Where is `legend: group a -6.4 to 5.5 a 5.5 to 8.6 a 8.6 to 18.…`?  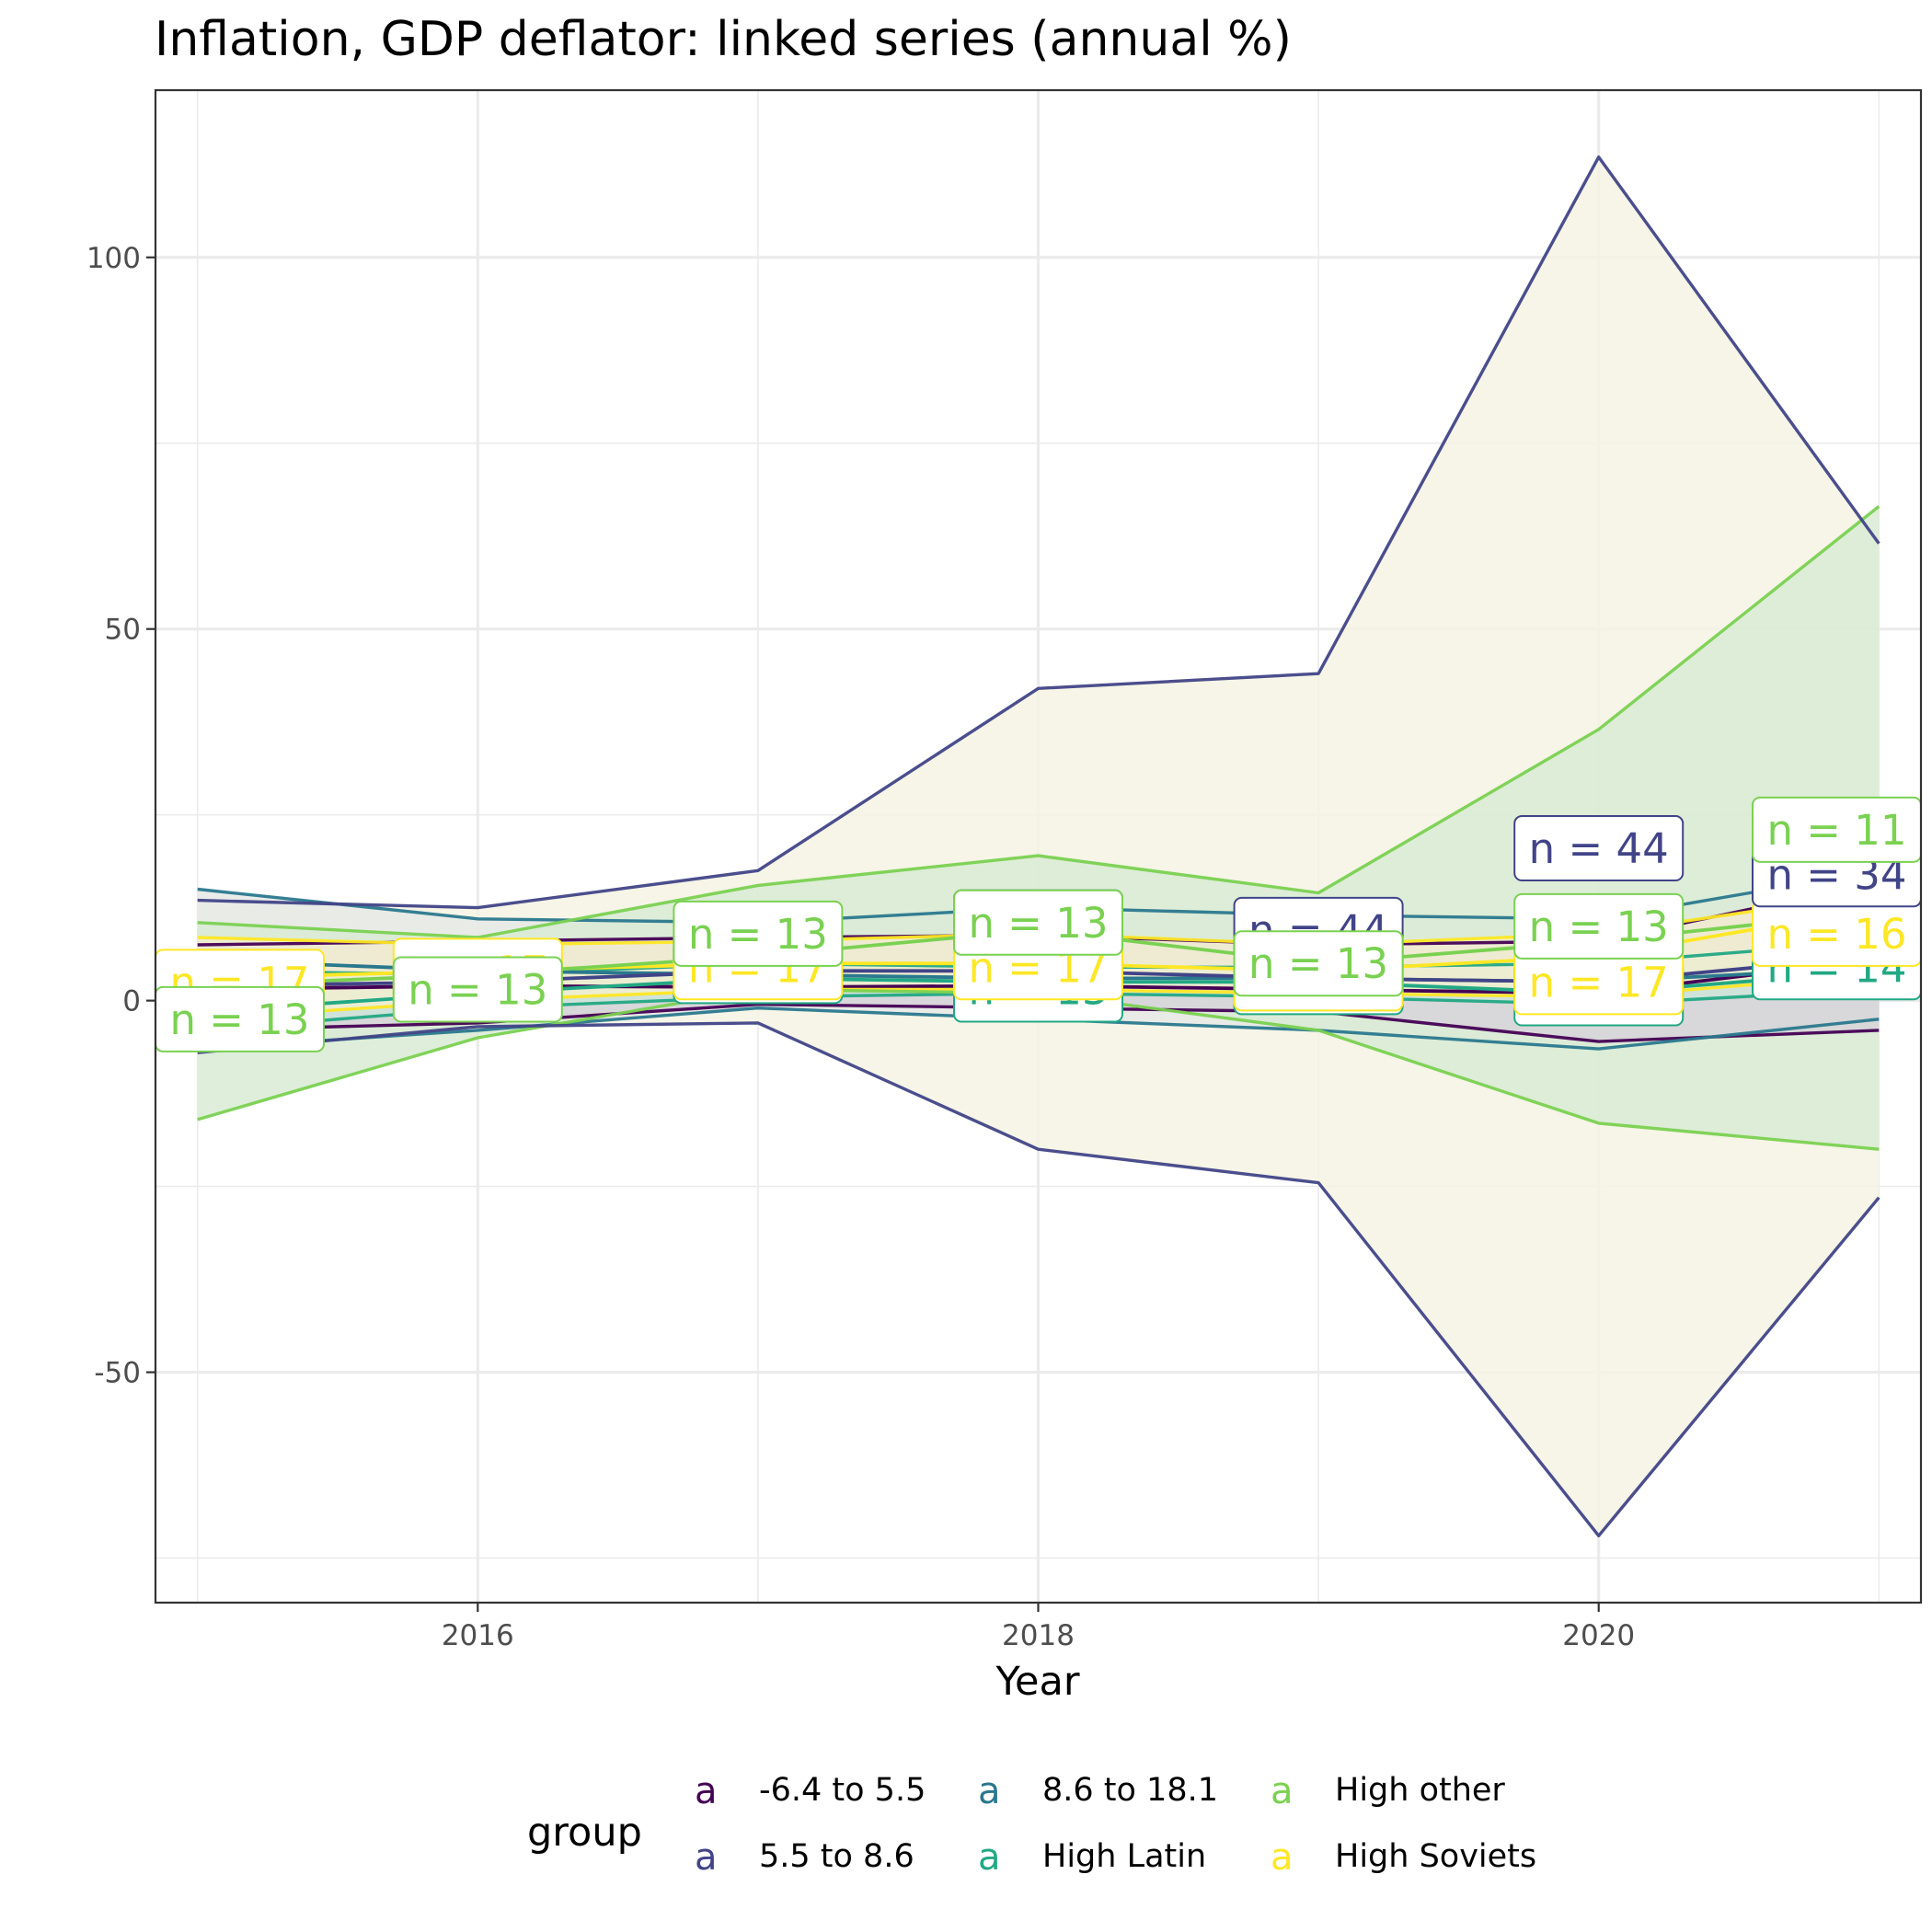 legend: group a -6.4 to 5.5 a 5.5 to 8.6 a 8.6 to 18.… is located at coordinates (1031, 1824).